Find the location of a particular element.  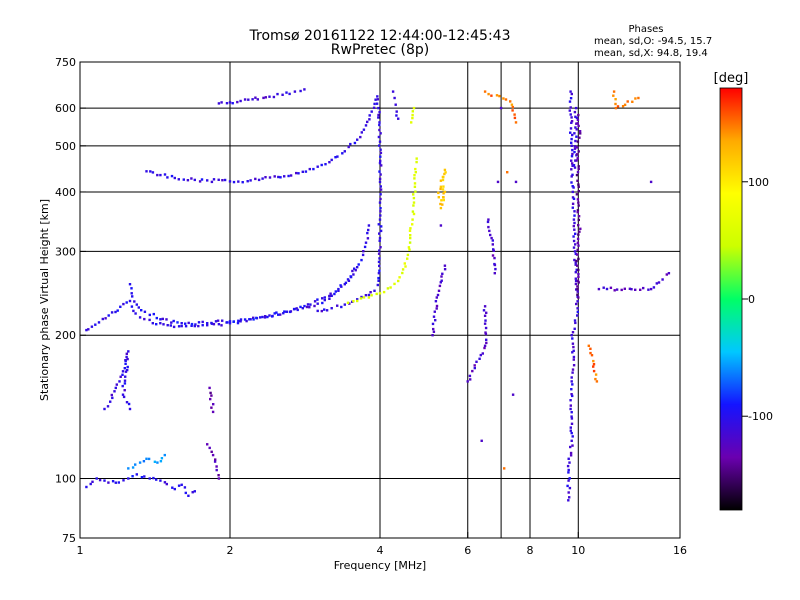

x-tick-label: 8 is located at coordinates (530, 550).